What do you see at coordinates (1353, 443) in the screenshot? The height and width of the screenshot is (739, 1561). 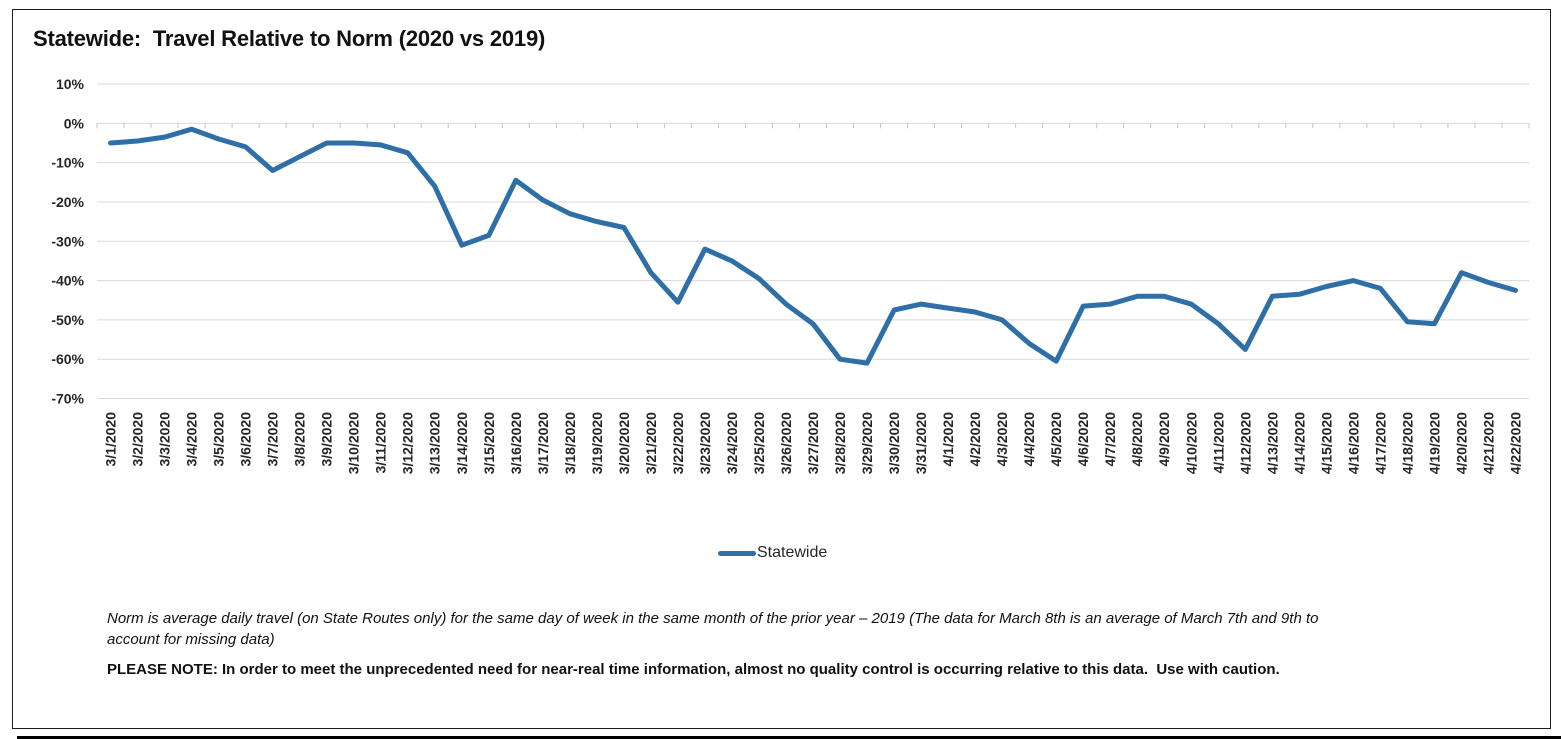 I see `x-axis-label: 4/16/2020` at bounding box center [1353, 443].